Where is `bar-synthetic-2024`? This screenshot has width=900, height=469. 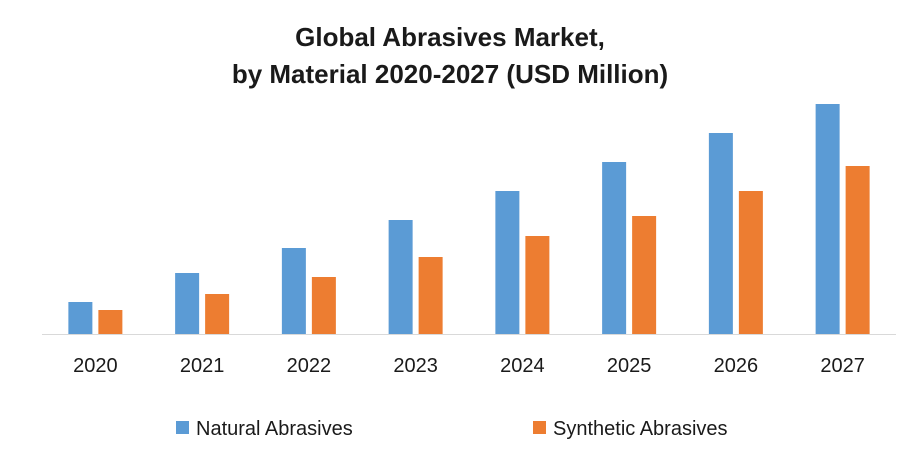 bar-synthetic-2024 is located at coordinates (537, 285).